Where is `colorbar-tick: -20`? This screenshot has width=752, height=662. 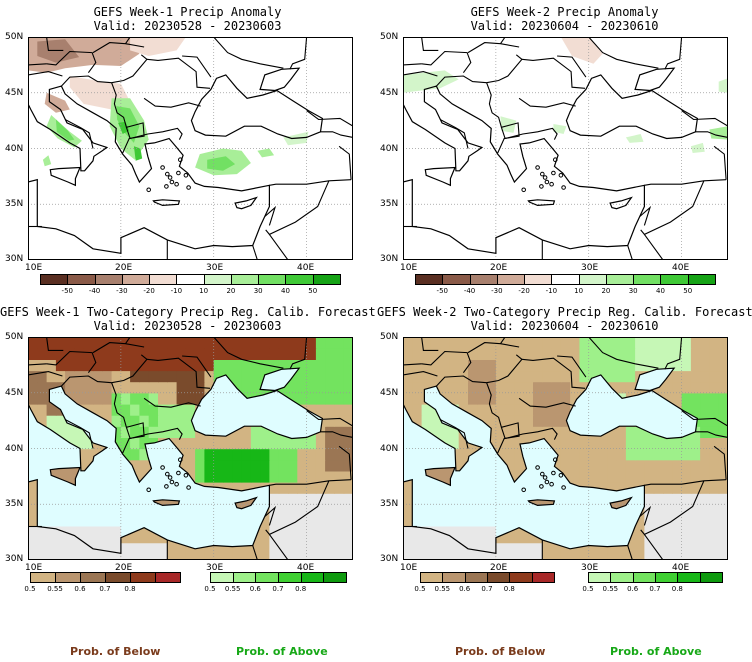 colorbar-tick: -20 is located at coordinates (524, 291).